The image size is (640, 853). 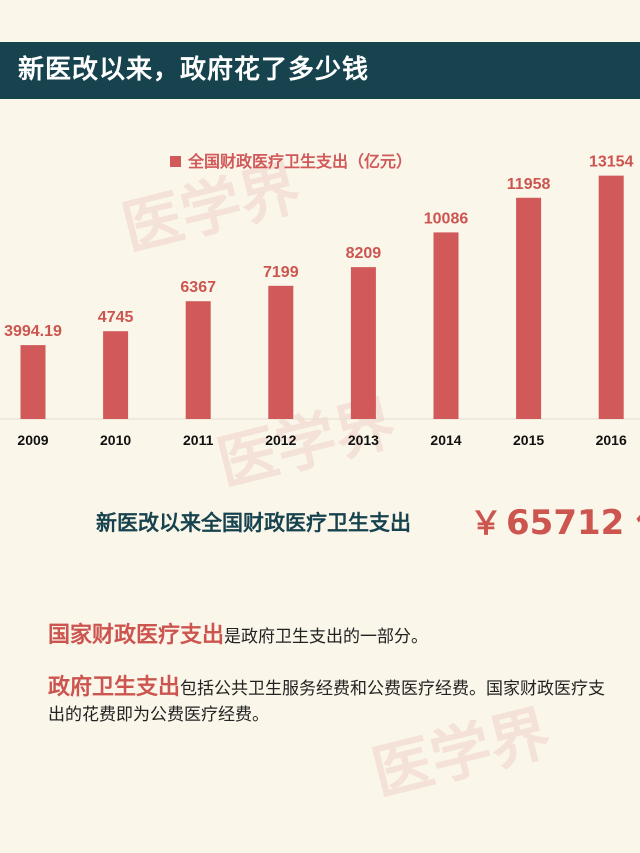 I want to click on value-label-2013: 8209, so click(x=364, y=253).